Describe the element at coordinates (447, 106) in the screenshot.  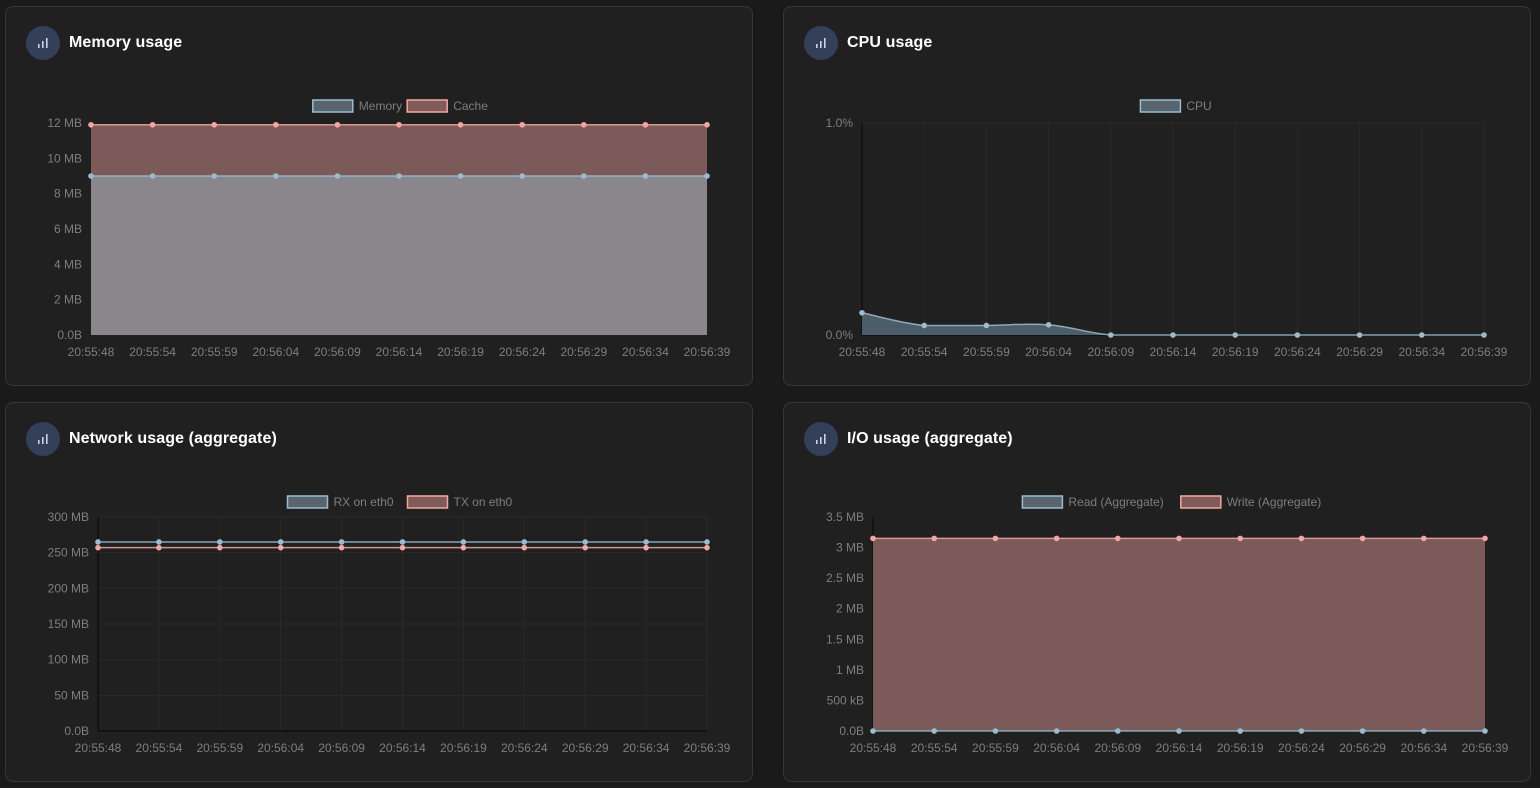
I see `legend-item-cache: Cache` at that location.